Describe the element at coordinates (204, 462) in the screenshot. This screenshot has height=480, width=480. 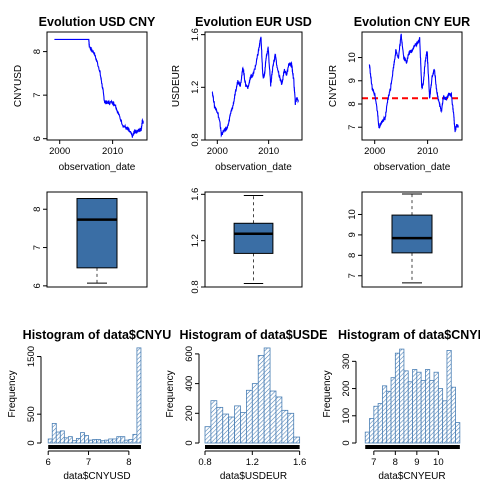
I see `x-tick-label: 0.8` at that location.